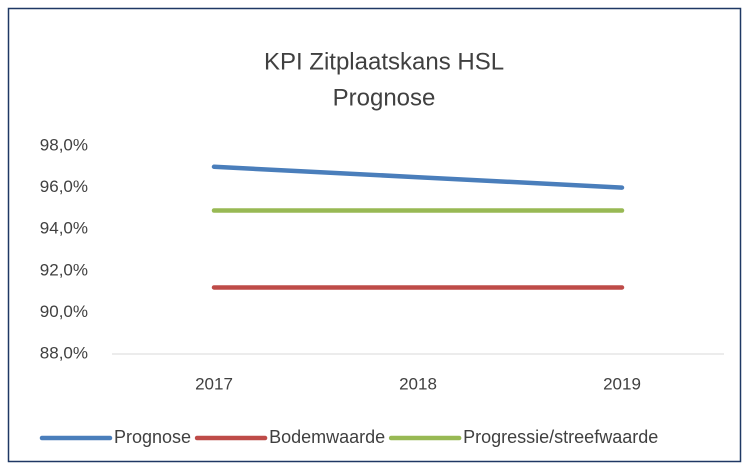 The width and height of the screenshot is (749, 470). What do you see at coordinates (64, 228) in the screenshot?
I see `y-tick-label: 94,0%` at bounding box center [64, 228].